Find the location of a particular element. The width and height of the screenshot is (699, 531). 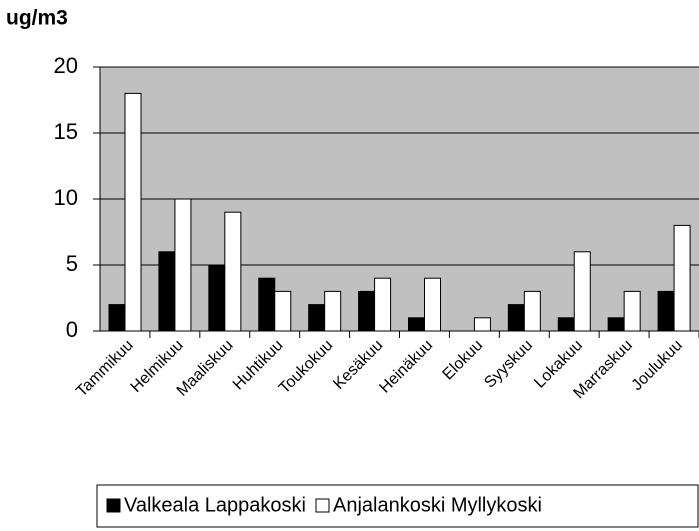

y-tick-label: 5 is located at coordinates (72, 263).